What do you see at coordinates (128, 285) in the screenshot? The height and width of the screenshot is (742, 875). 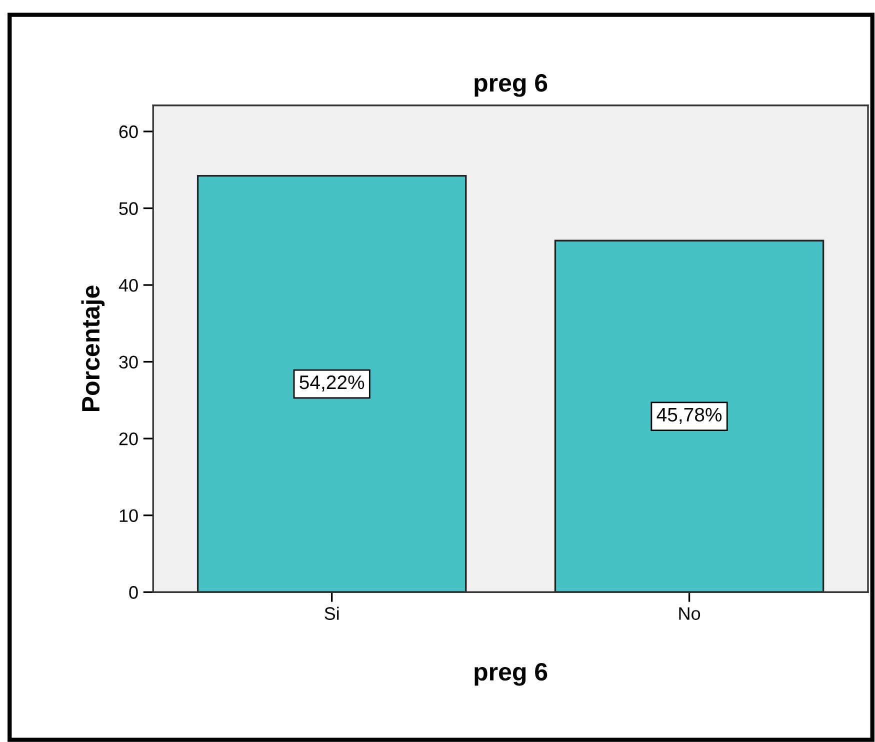 I see `y-tick-label: 40` at bounding box center [128, 285].